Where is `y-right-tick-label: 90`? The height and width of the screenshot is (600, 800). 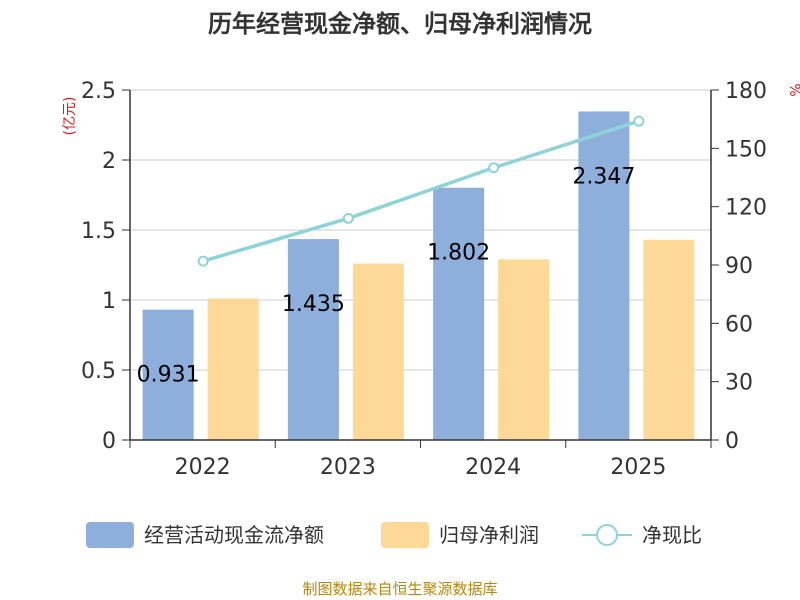 y-right-tick-label: 90 is located at coordinates (739, 266).